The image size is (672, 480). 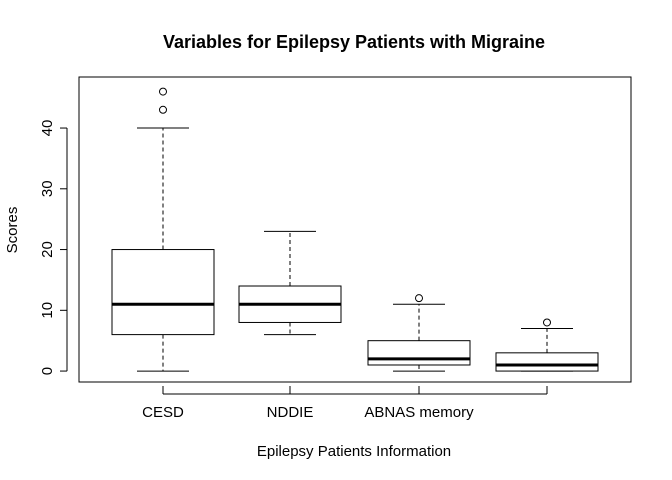 I want to click on y-axis-label: Scores, so click(x=12, y=230).